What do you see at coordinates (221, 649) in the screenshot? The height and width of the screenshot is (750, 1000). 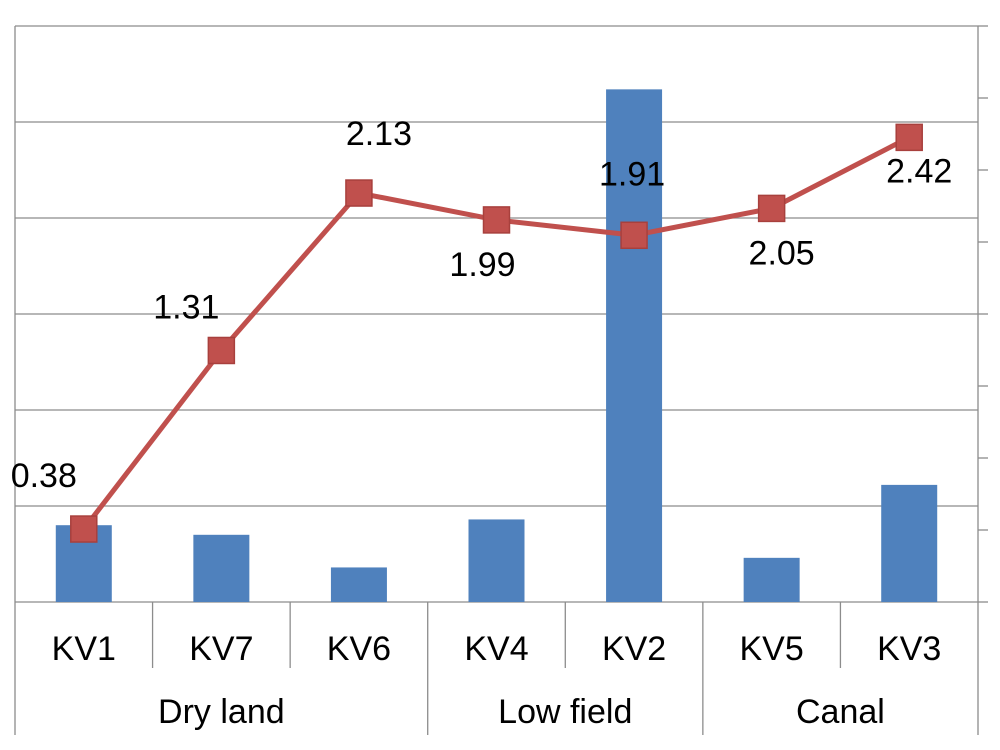 I see `category-label: KV7` at bounding box center [221, 649].